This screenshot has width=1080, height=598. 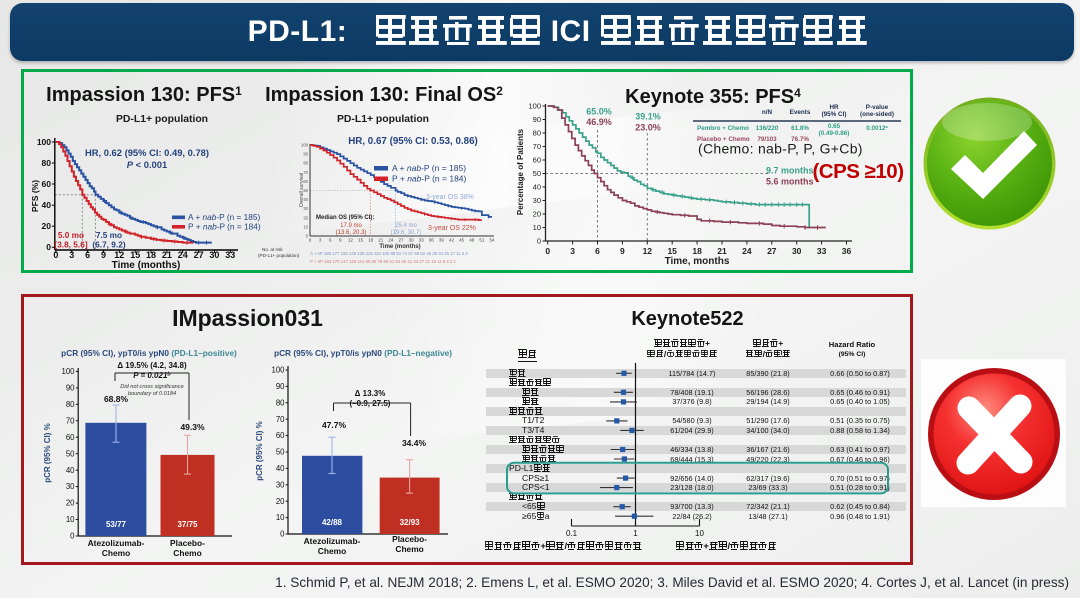 I want to click on svg-text: Pembro + Chemo, so click(x=723, y=128).